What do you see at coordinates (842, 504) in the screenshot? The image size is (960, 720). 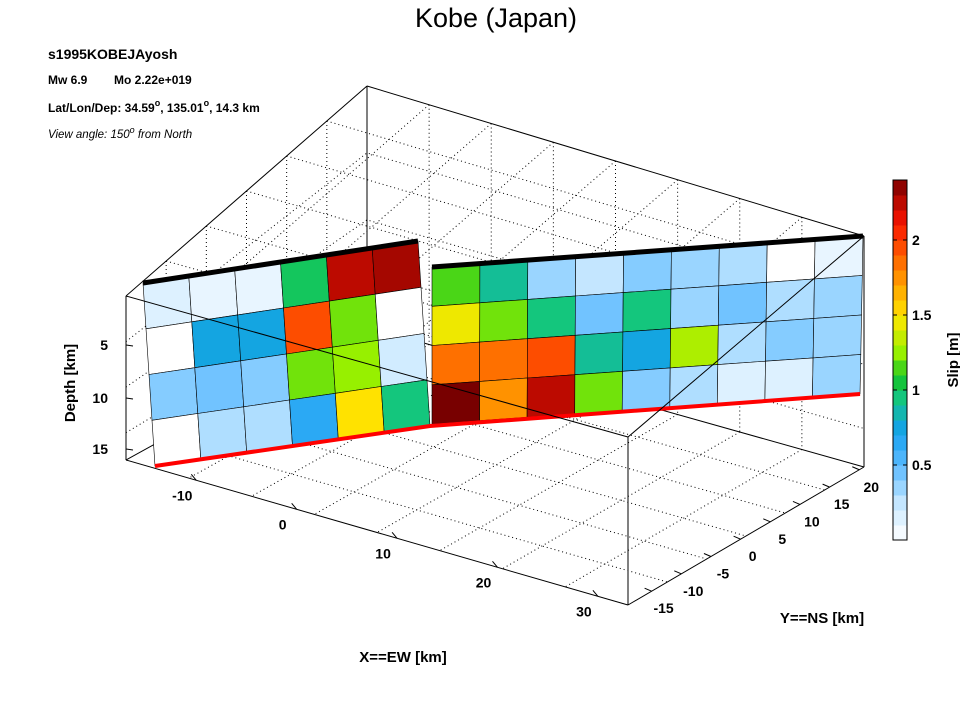 I see `y-tick-label: 15` at bounding box center [842, 504].